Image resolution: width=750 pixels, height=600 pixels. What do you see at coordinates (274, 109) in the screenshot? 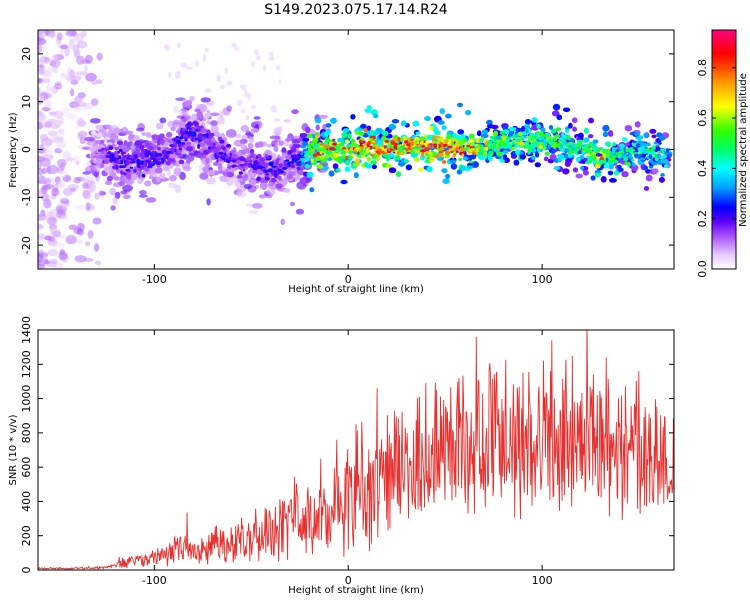
I see `spectrogram-faint-cell` at bounding box center [274, 109].